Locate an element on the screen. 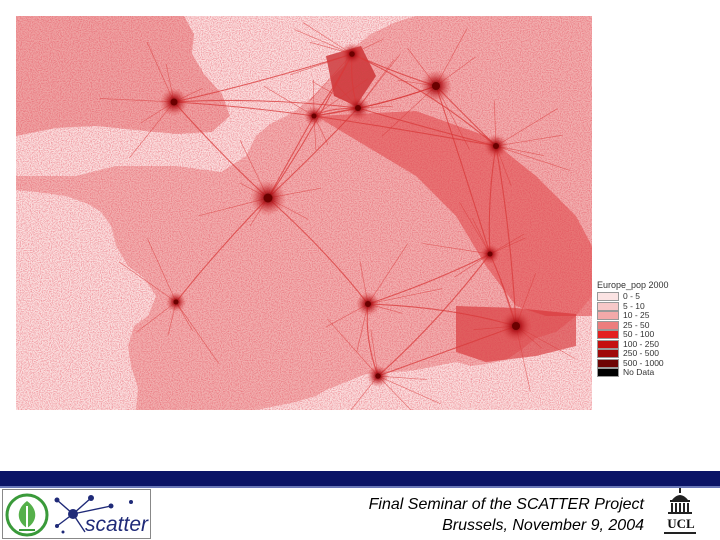  scatter-network-icon is located at coordinates (93, 514).